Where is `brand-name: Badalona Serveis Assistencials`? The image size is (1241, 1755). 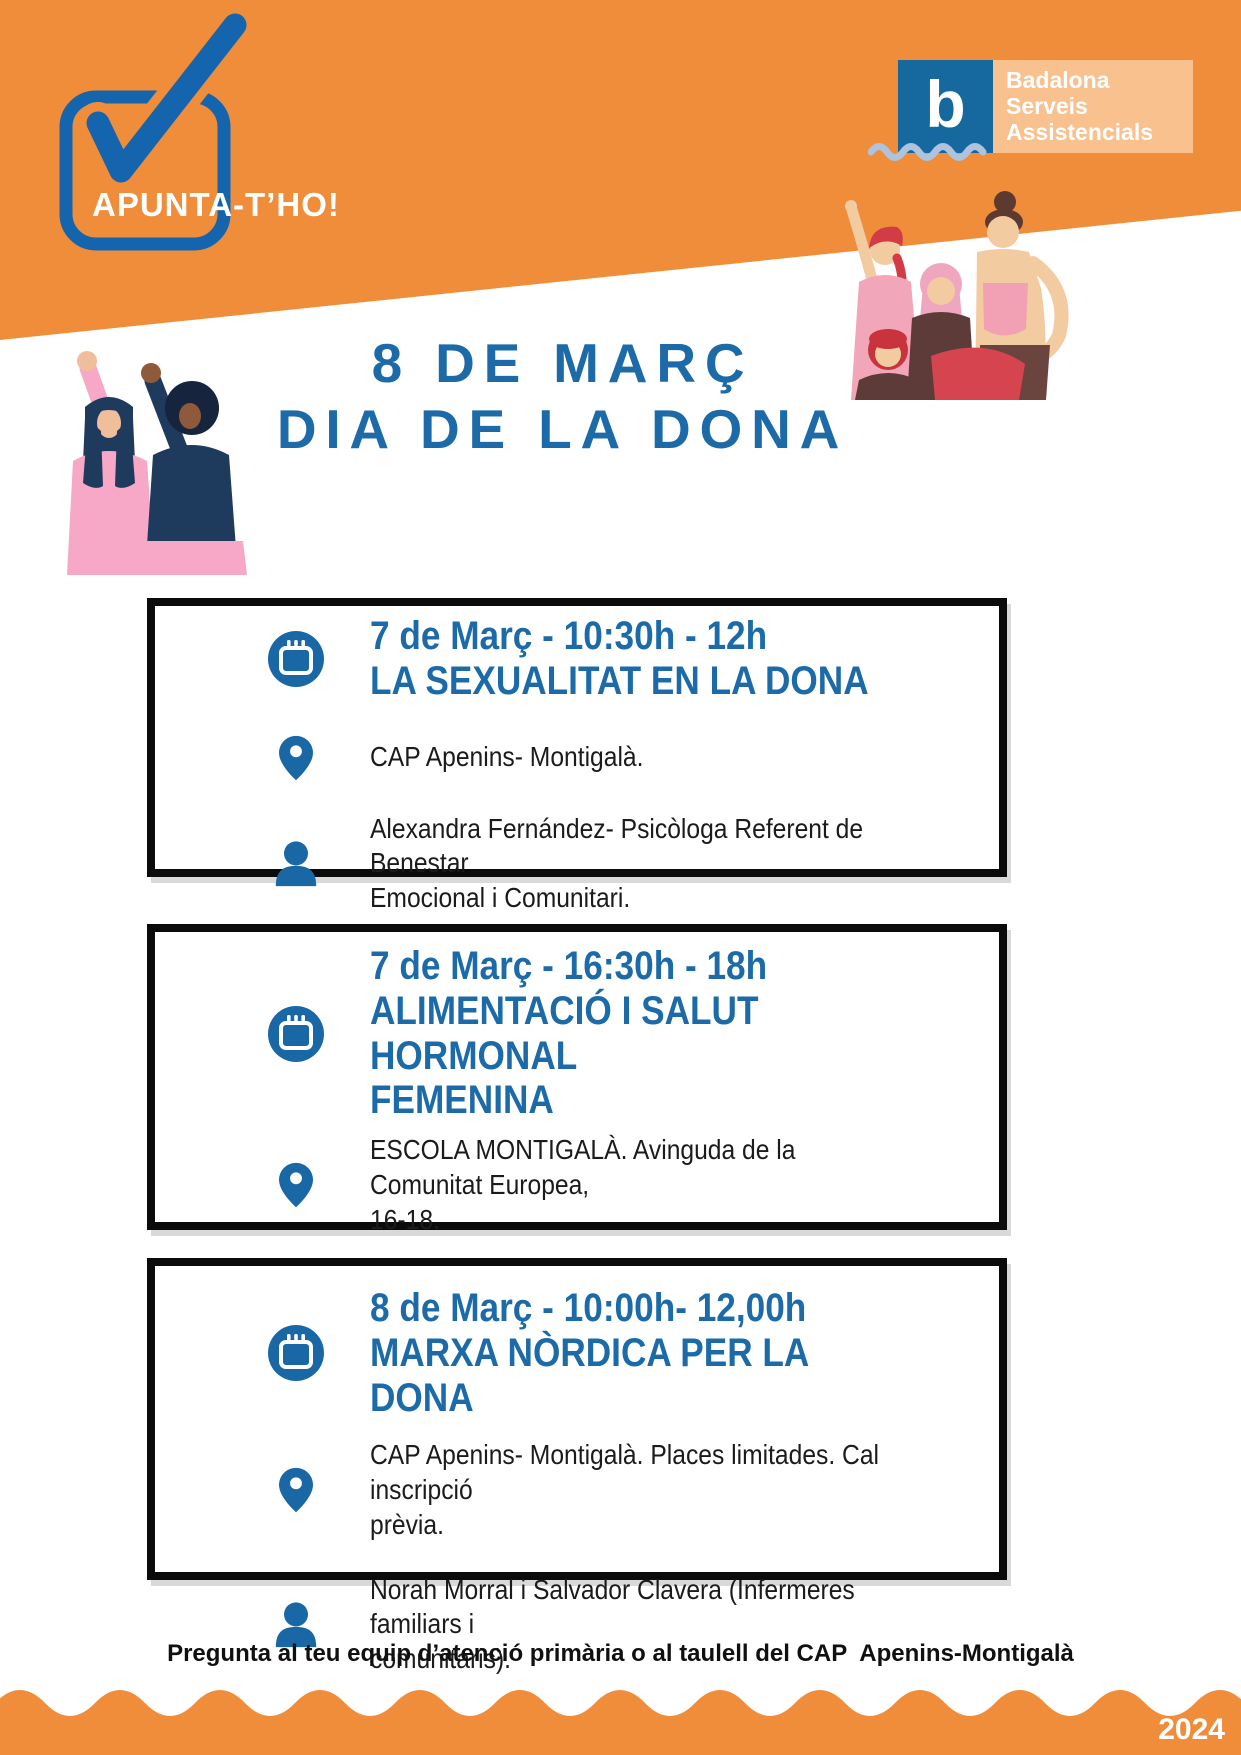 brand-name: Badalona Serveis Assistencials is located at coordinates (1080, 106).